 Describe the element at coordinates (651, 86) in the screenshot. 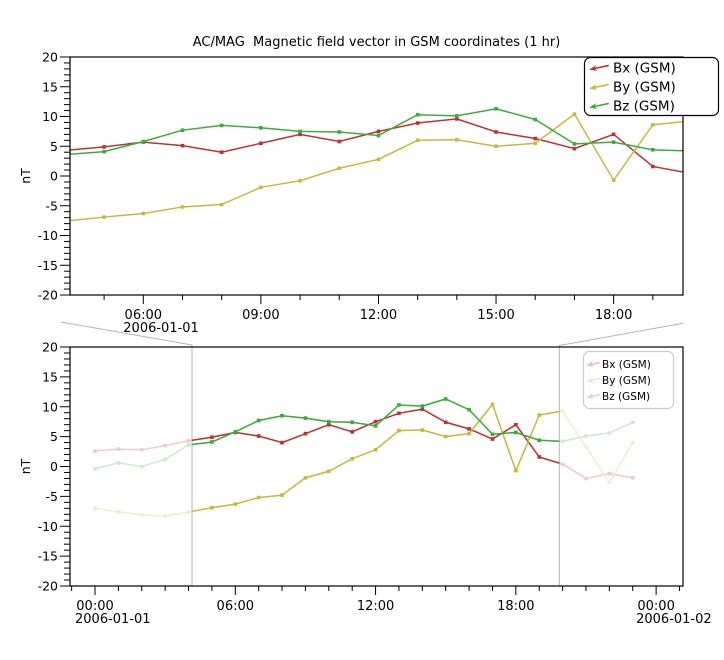

I see `detail-legend: Bx (GSM) By (GSM) Bz (GSM)` at that location.